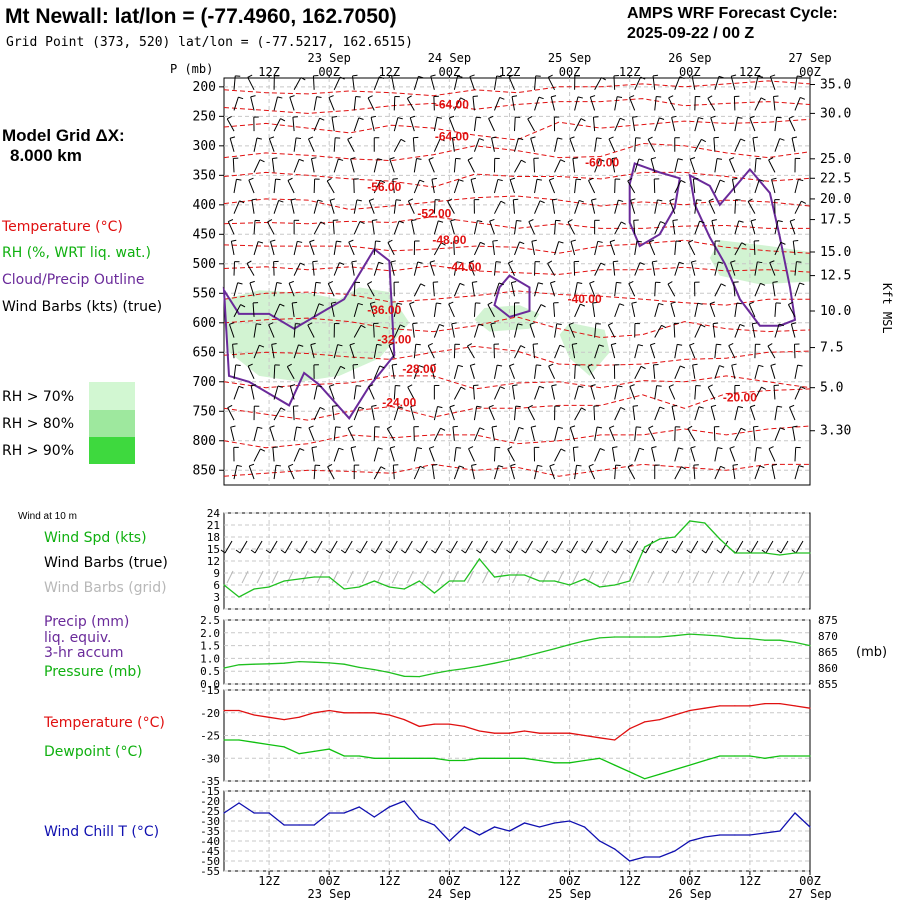  Describe the element at coordinates (82, 307) in the screenshot. I see `legend-wind-barbs: Wind Barbs (kts) (true)` at that location.